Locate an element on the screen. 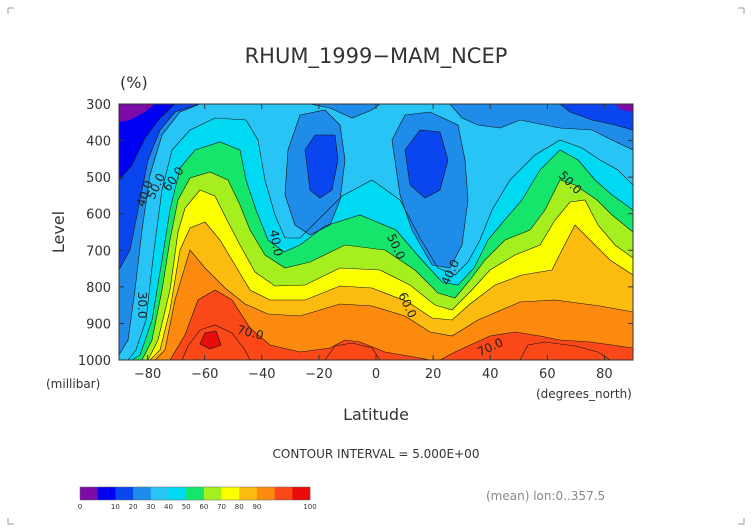  contour-interval-label: CONTOUR INTERVAL = 5.000E+00 is located at coordinates (376, 454).